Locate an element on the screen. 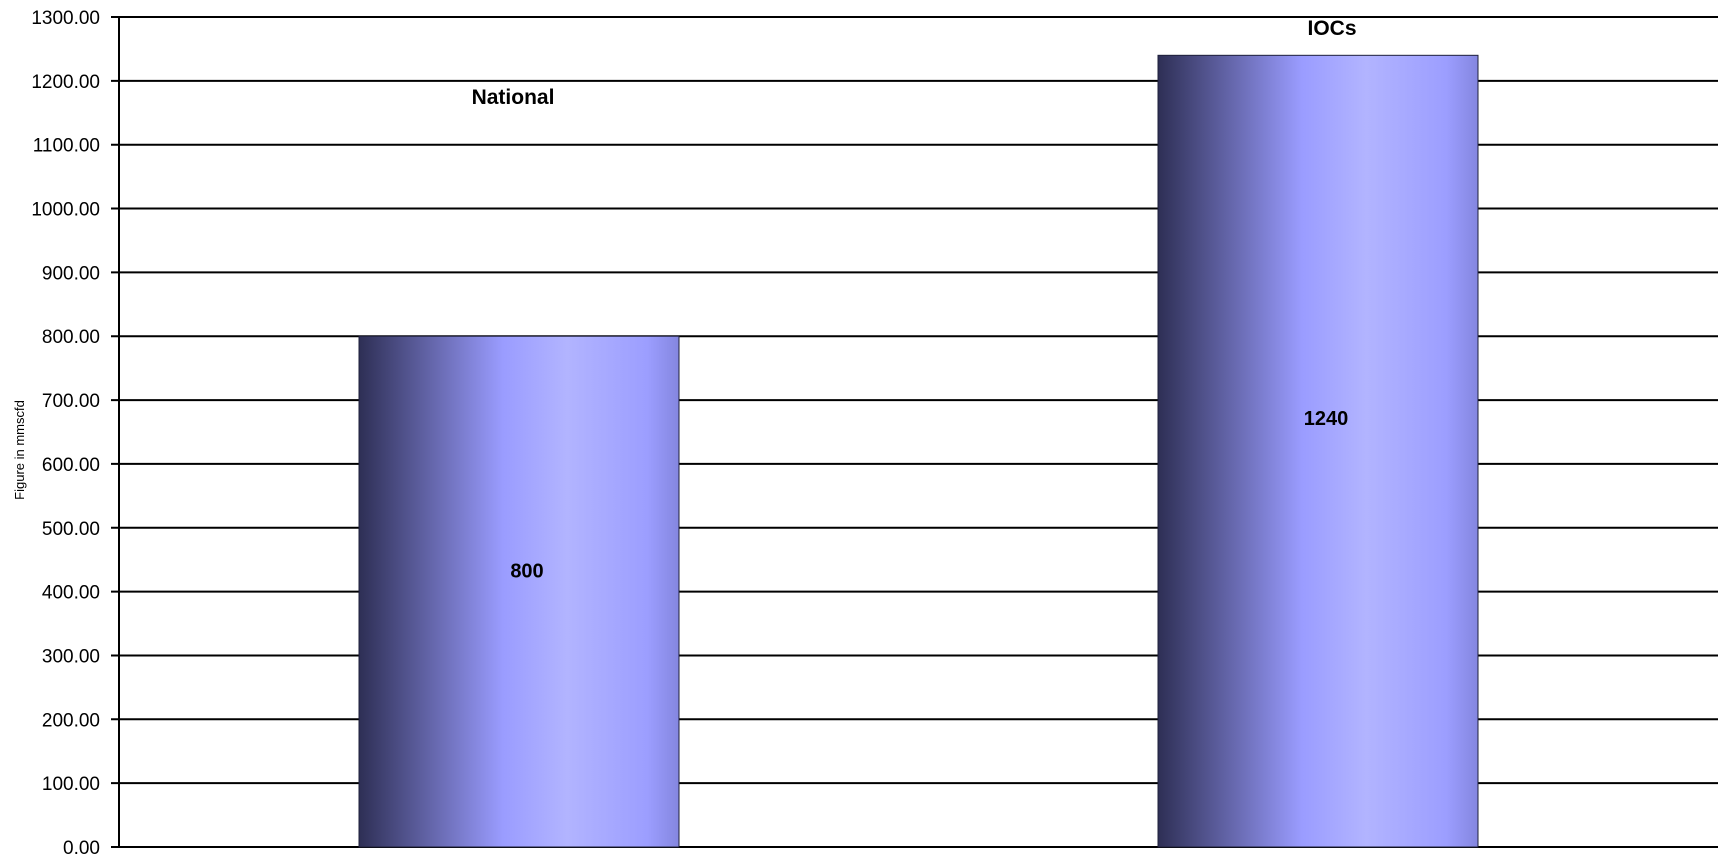 This screenshot has height=860, width=1718. data-label: 800 is located at coordinates (526, 572).